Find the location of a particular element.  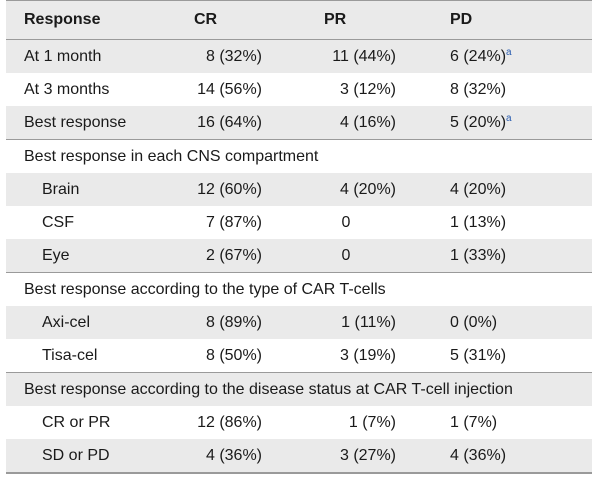

table-row: Best response 16 (64%) 4 (16%) 5 (20%)a is located at coordinates (299, 122).